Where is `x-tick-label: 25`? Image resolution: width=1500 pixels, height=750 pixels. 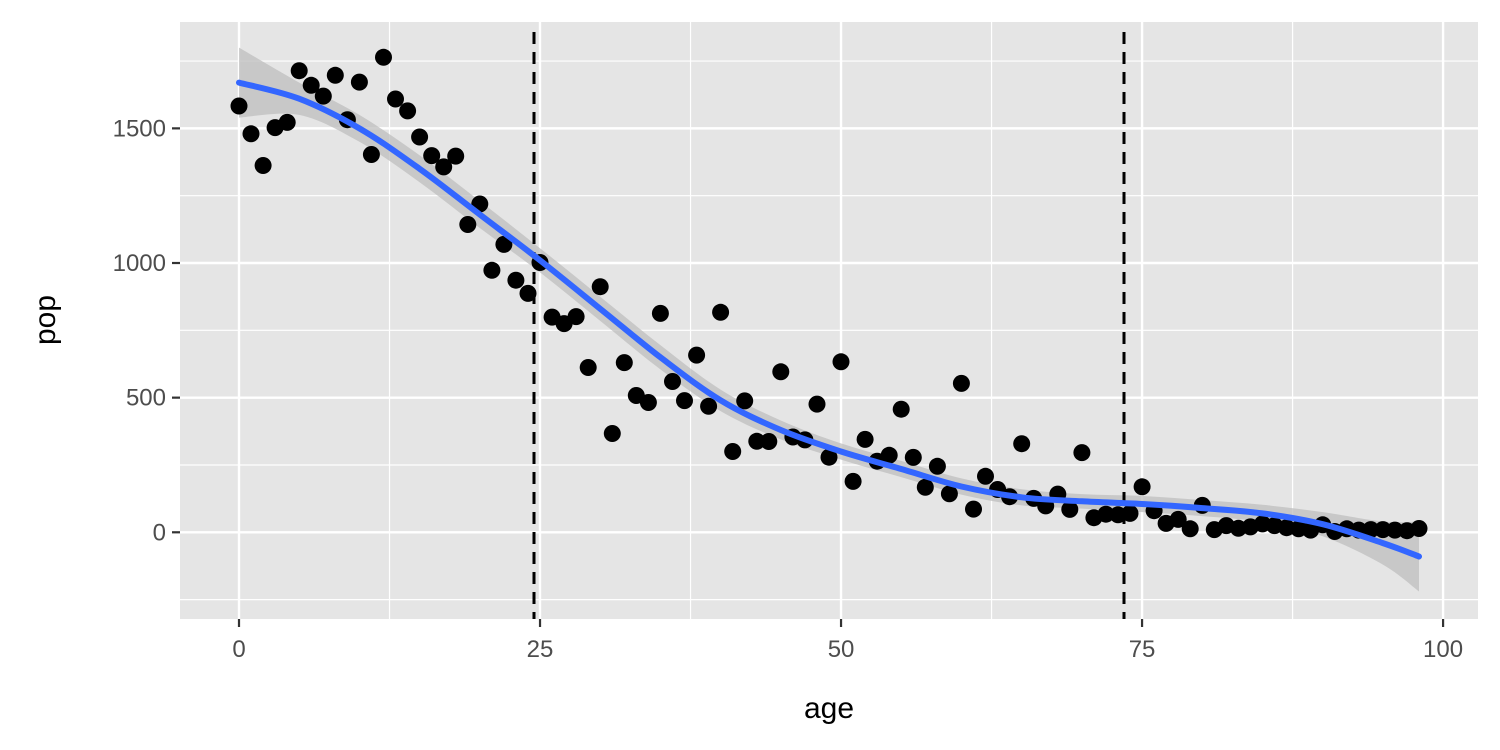 x-tick-label: 25 is located at coordinates (540, 649).